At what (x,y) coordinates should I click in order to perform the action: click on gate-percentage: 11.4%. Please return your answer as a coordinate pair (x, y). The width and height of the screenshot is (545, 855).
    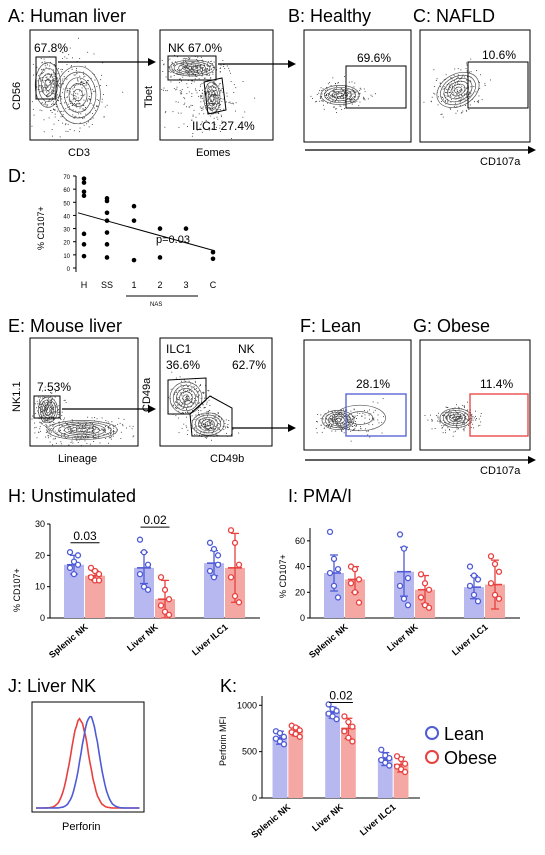
    Looking at the image, I should click on (496, 384).